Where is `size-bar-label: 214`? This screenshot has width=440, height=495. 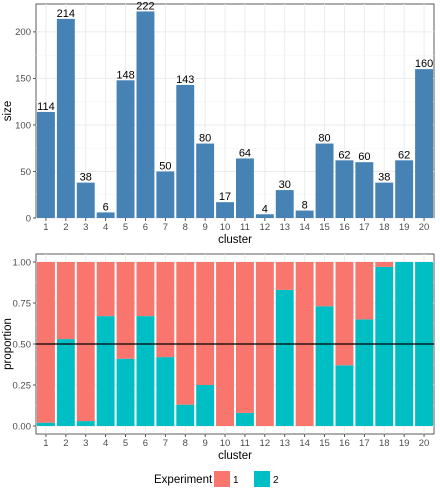 size-bar-label: 214 is located at coordinates (66, 14).